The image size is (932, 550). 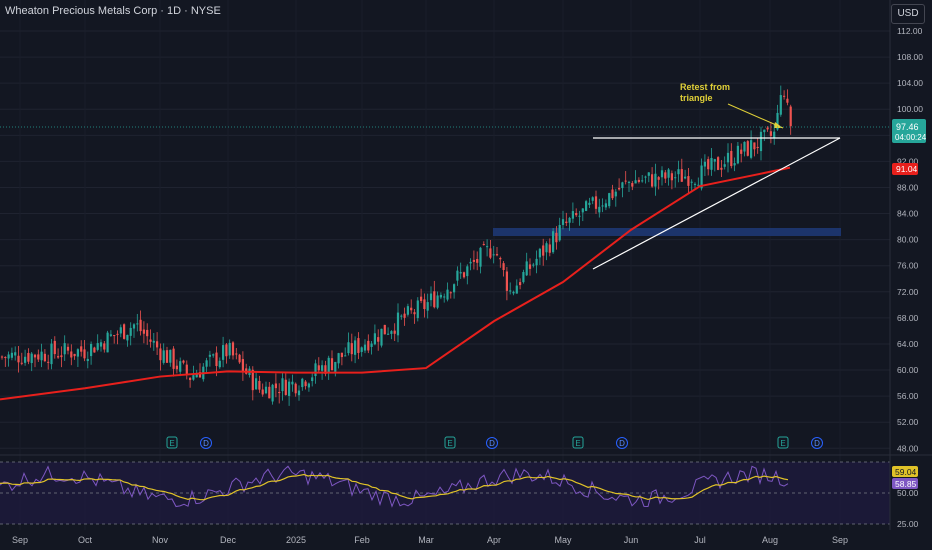 What do you see at coordinates (716, 203) in the screenshot?
I see `triangle-support-line` at bounding box center [716, 203].